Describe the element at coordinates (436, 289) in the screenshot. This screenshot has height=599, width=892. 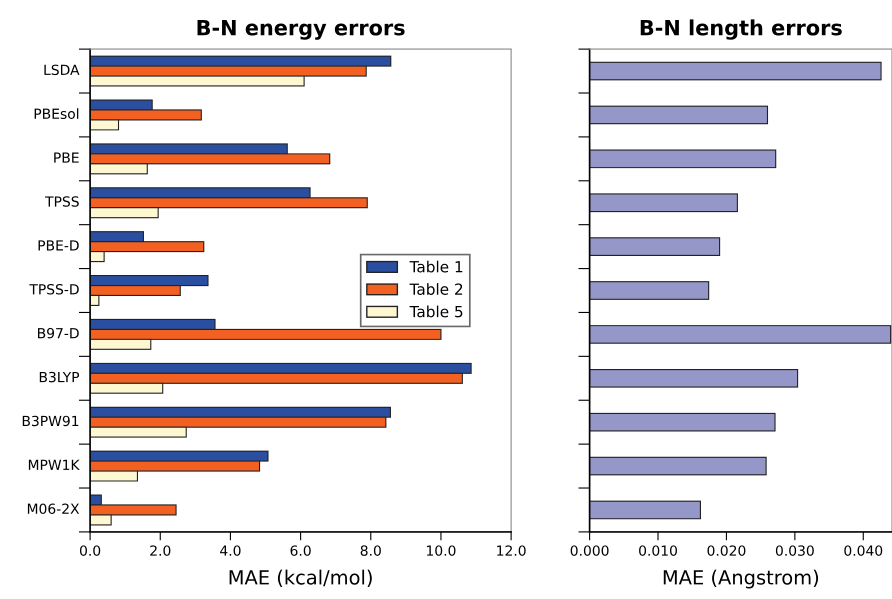
I see `legend-label: Table 2` at that location.